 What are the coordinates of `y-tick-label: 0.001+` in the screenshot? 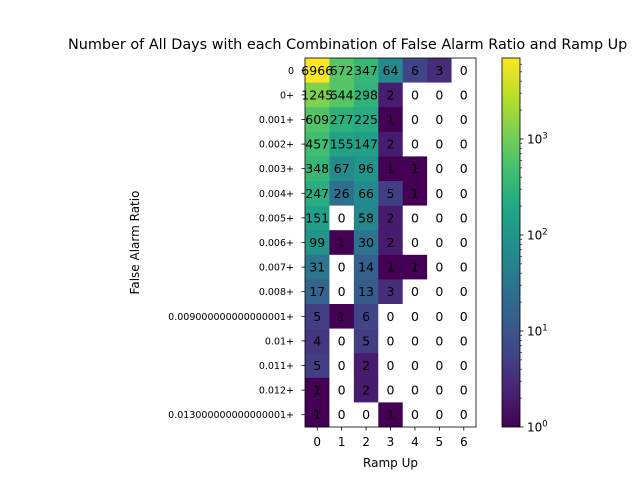 It's located at (276, 120).